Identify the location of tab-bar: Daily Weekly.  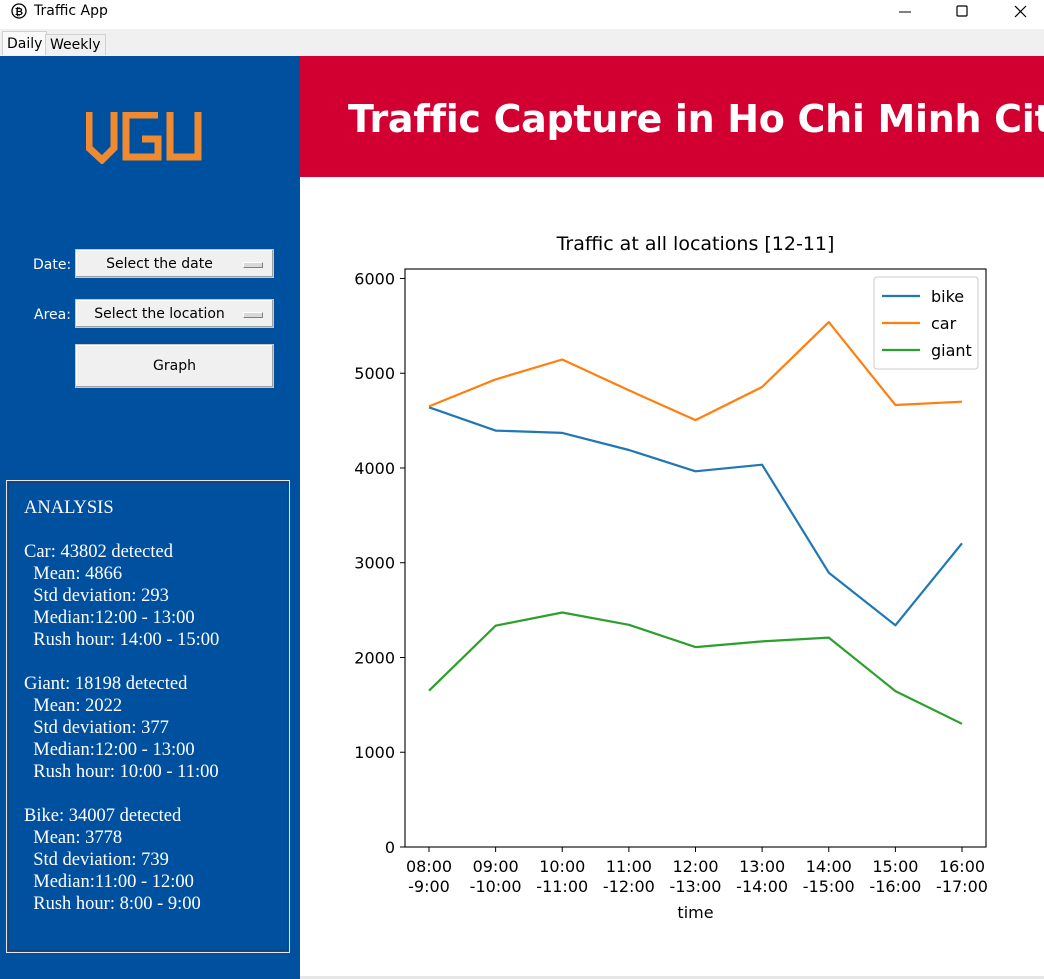
(522, 42).